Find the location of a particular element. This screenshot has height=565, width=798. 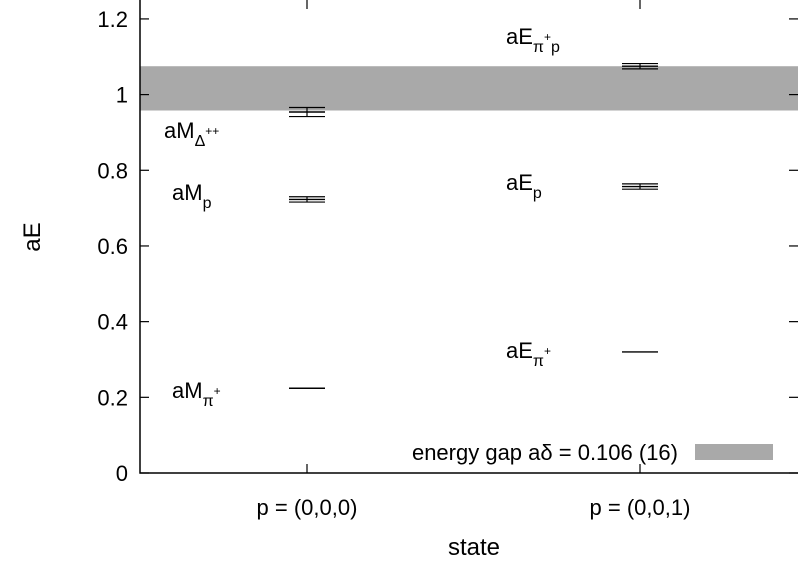

point-label: aEπ+p is located at coordinates (533, 40).